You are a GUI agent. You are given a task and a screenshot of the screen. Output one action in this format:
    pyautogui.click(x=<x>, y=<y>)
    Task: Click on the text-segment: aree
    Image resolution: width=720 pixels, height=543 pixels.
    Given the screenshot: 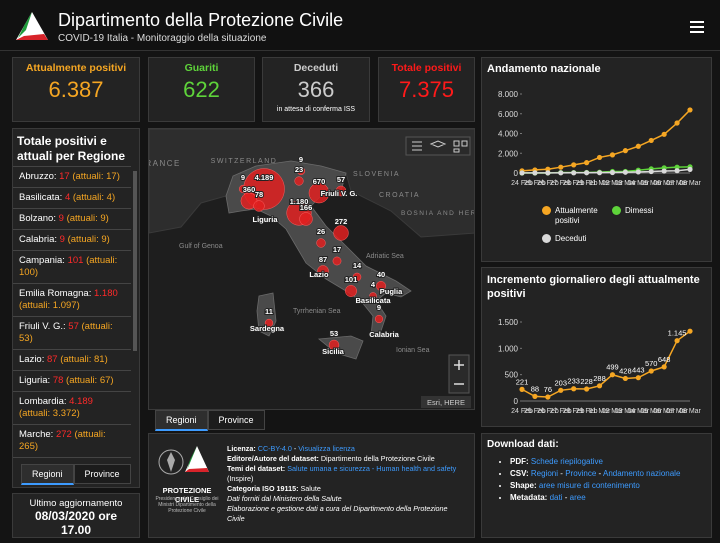 What is the action you would take?
    pyautogui.click(x=577, y=497)
    